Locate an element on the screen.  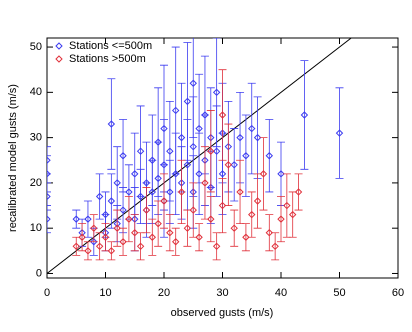
y-tick-label: 20 is located at coordinates (36, 183).